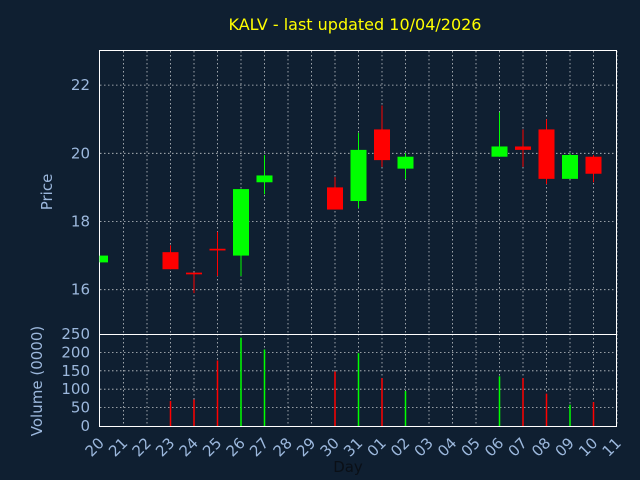 The height and width of the screenshot is (480, 640). Describe the element at coordinates (37, 381) in the screenshot. I see `volume-y-axis-label: Volume (0000)` at that location.